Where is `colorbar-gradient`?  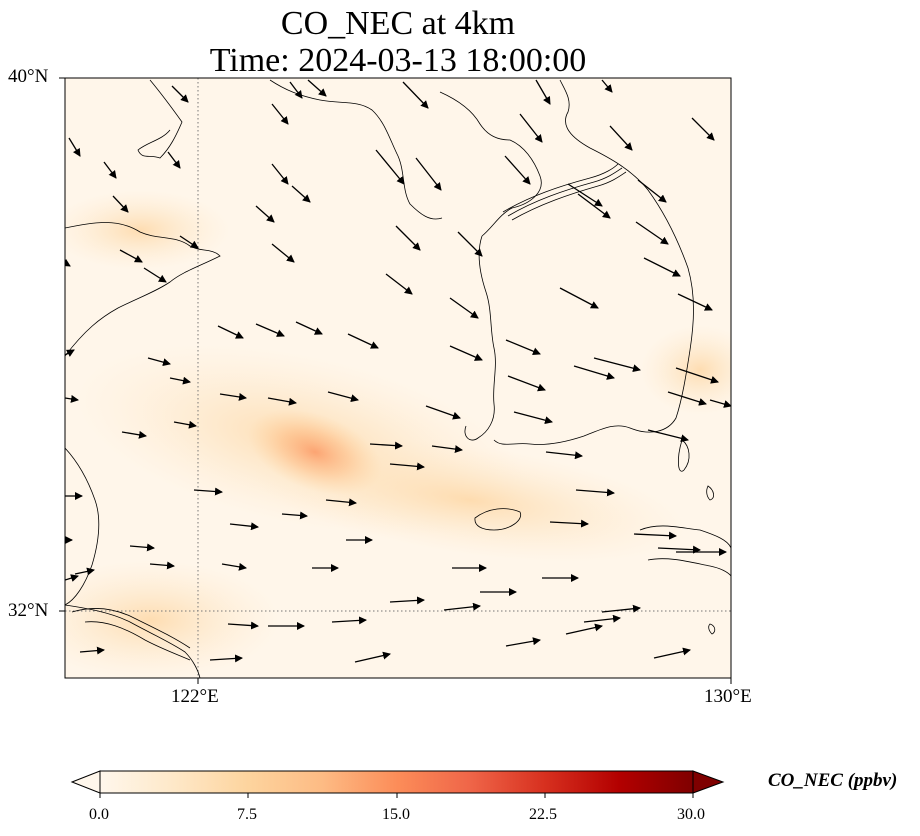 colorbar-gradient is located at coordinates (396, 782).